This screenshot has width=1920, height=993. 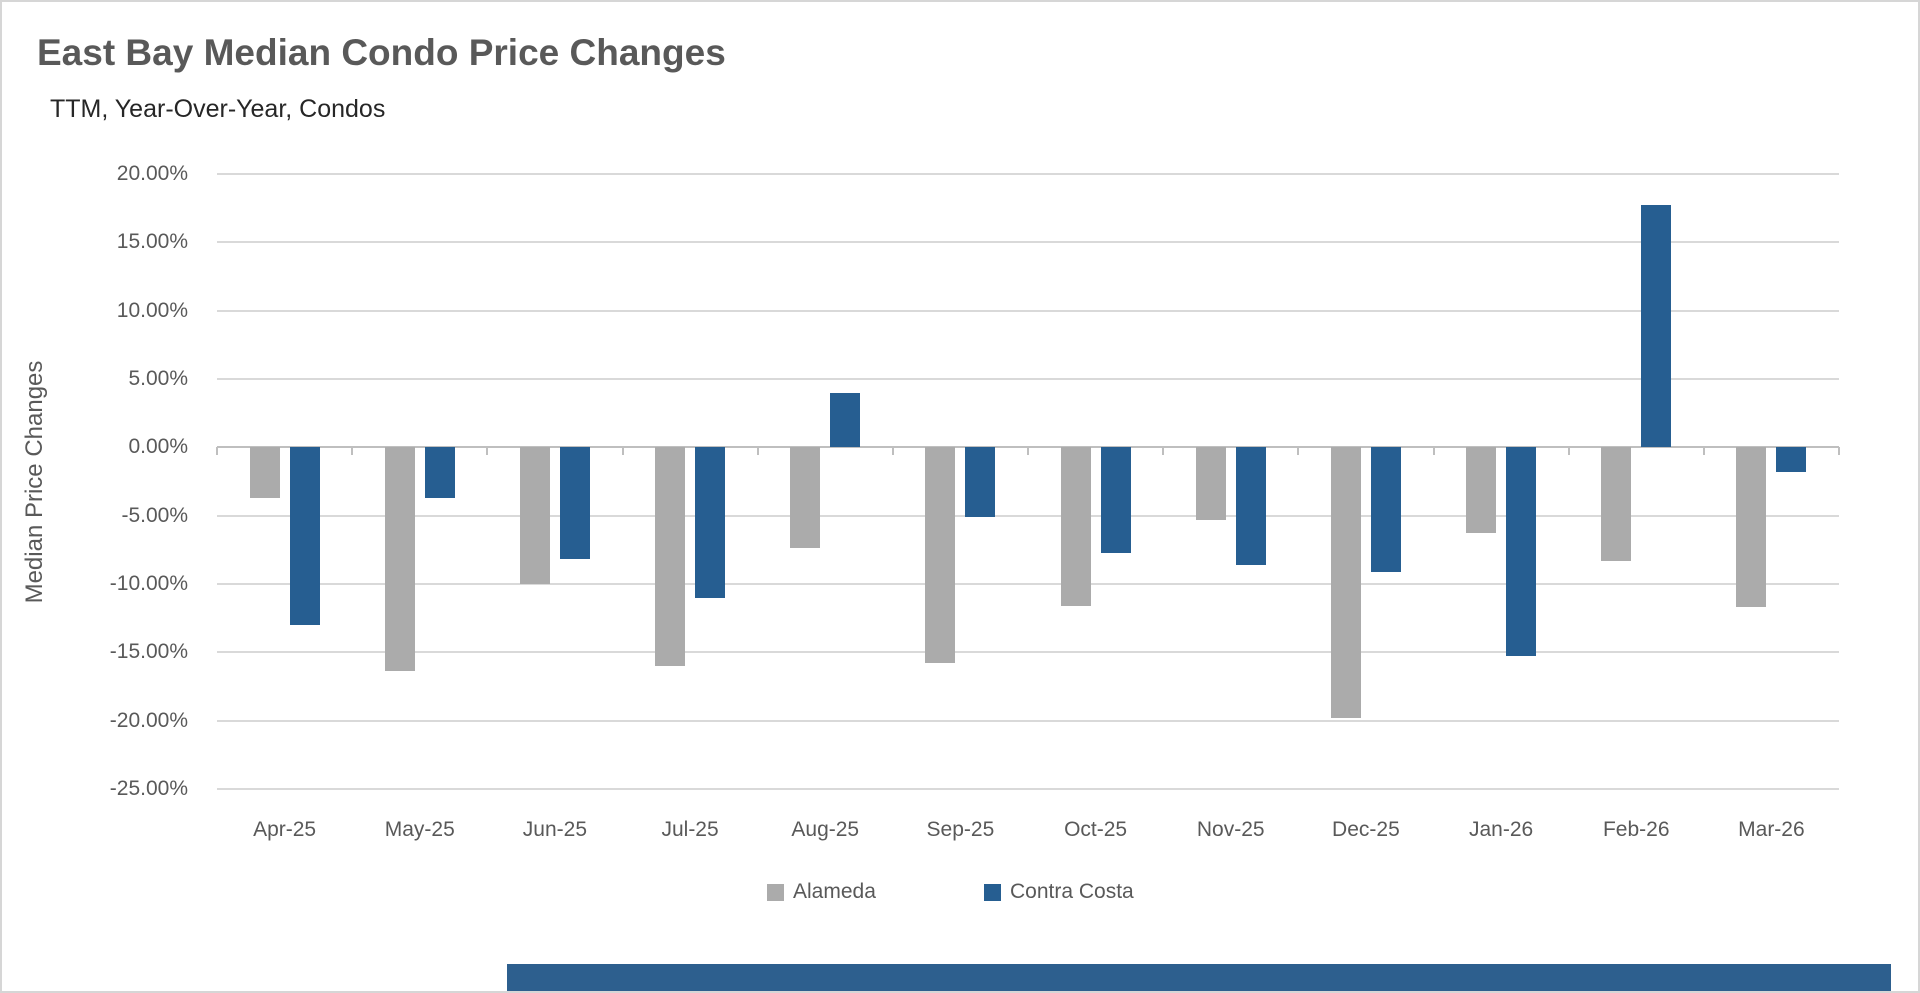 I want to click on x-tick-label: Dec-25, so click(x=1366, y=829).